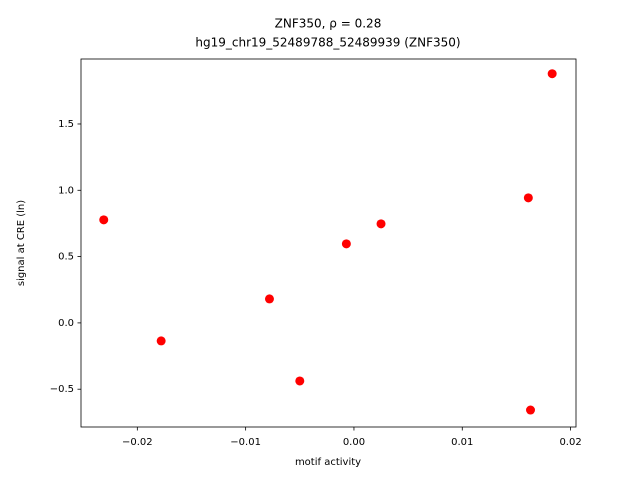 Image resolution: width=640 pixels, height=480 pixels. I want to click on x-axis-label: motif activity, so click(328, 462).